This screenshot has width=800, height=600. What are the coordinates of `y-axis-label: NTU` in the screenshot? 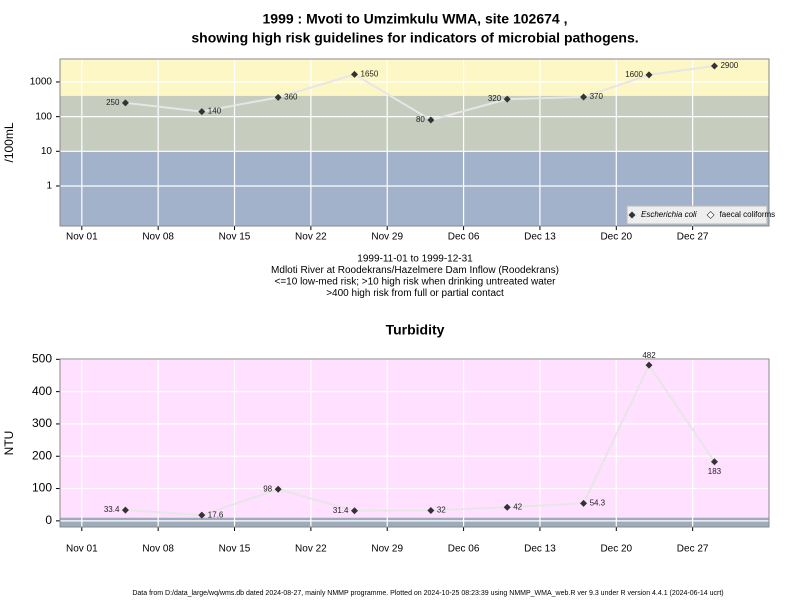 It's located at (9, 443).